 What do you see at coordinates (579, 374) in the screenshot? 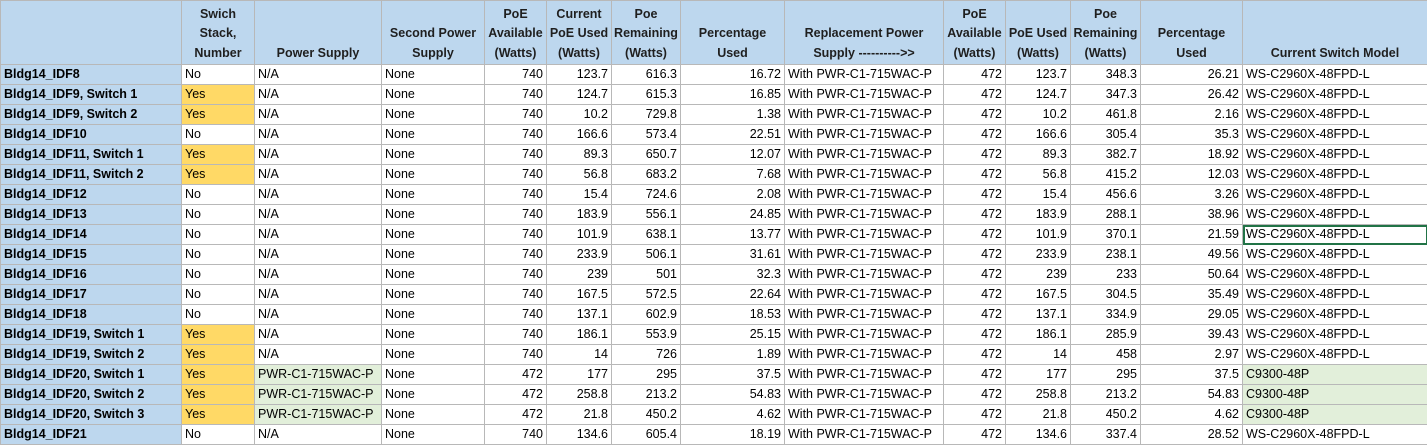
I see `current-poe-used-cell: 177` at bounding box center [579, 374].